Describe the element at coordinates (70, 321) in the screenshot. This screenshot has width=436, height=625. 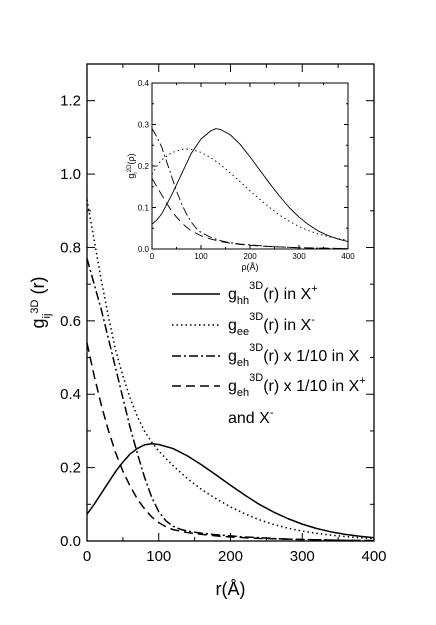
I see `main-ytick-label: 0.6` at that location.